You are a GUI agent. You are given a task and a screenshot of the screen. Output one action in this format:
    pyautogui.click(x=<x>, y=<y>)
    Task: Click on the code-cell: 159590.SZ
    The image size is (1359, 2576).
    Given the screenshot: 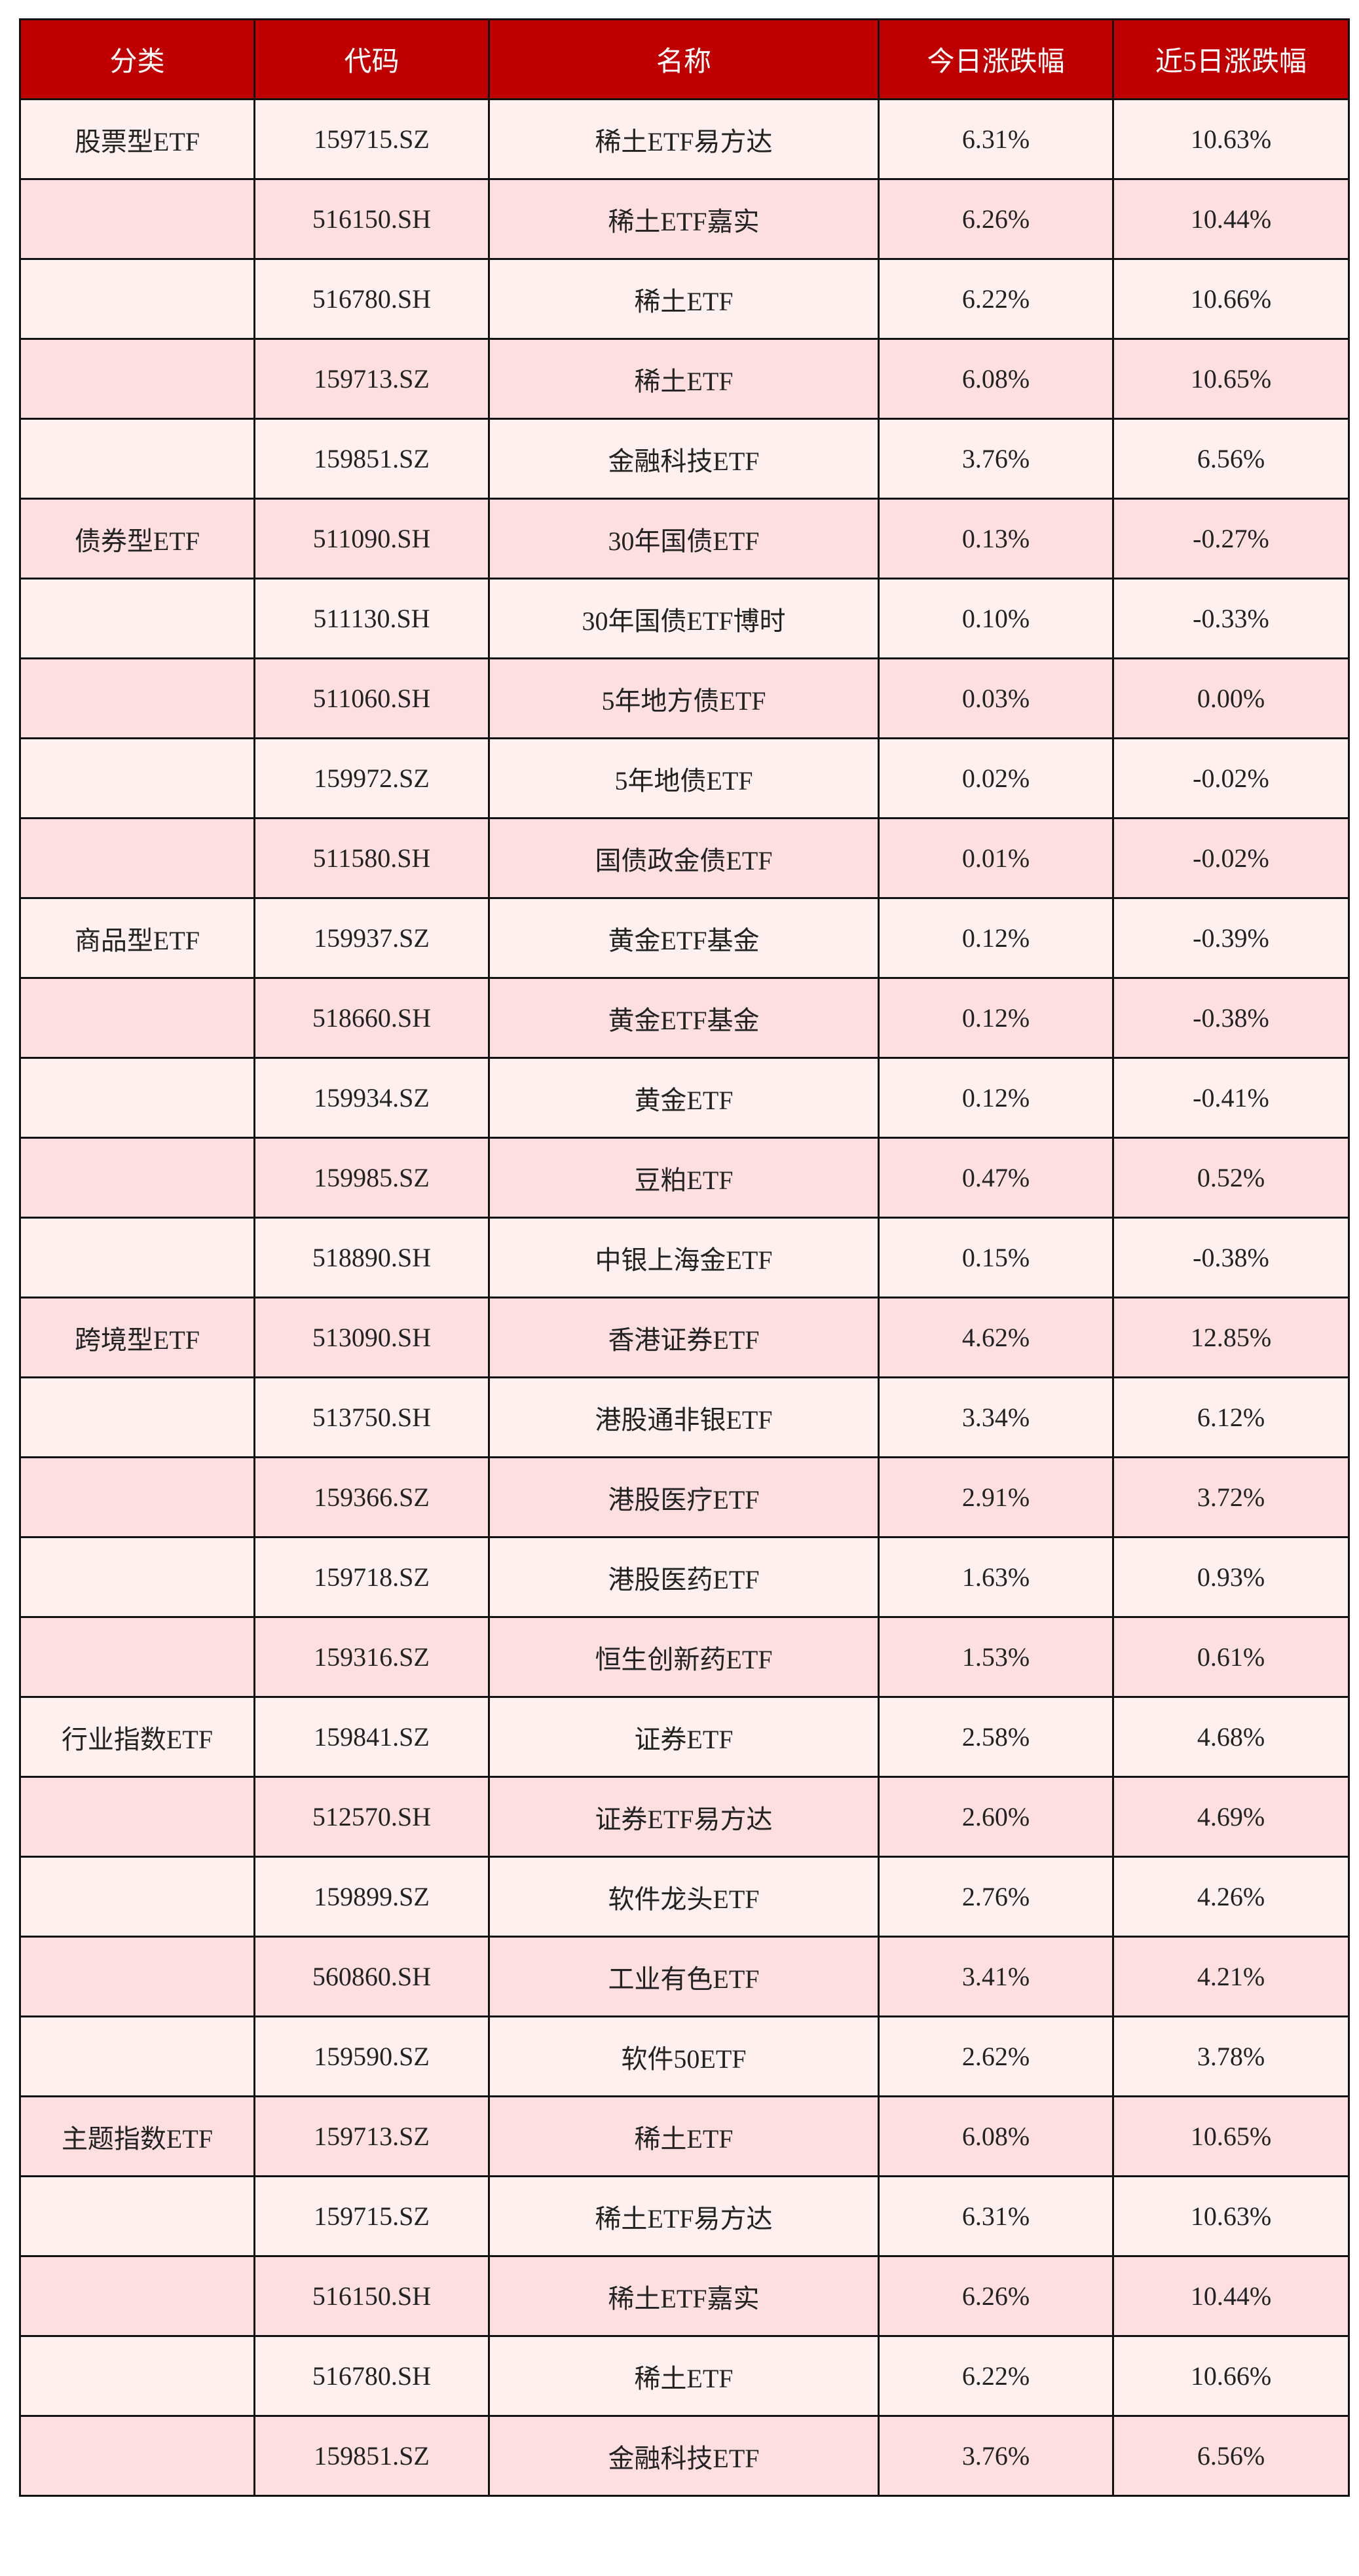 What is the action you would take?
    pyautogui.click(x=371, y=2056)
    